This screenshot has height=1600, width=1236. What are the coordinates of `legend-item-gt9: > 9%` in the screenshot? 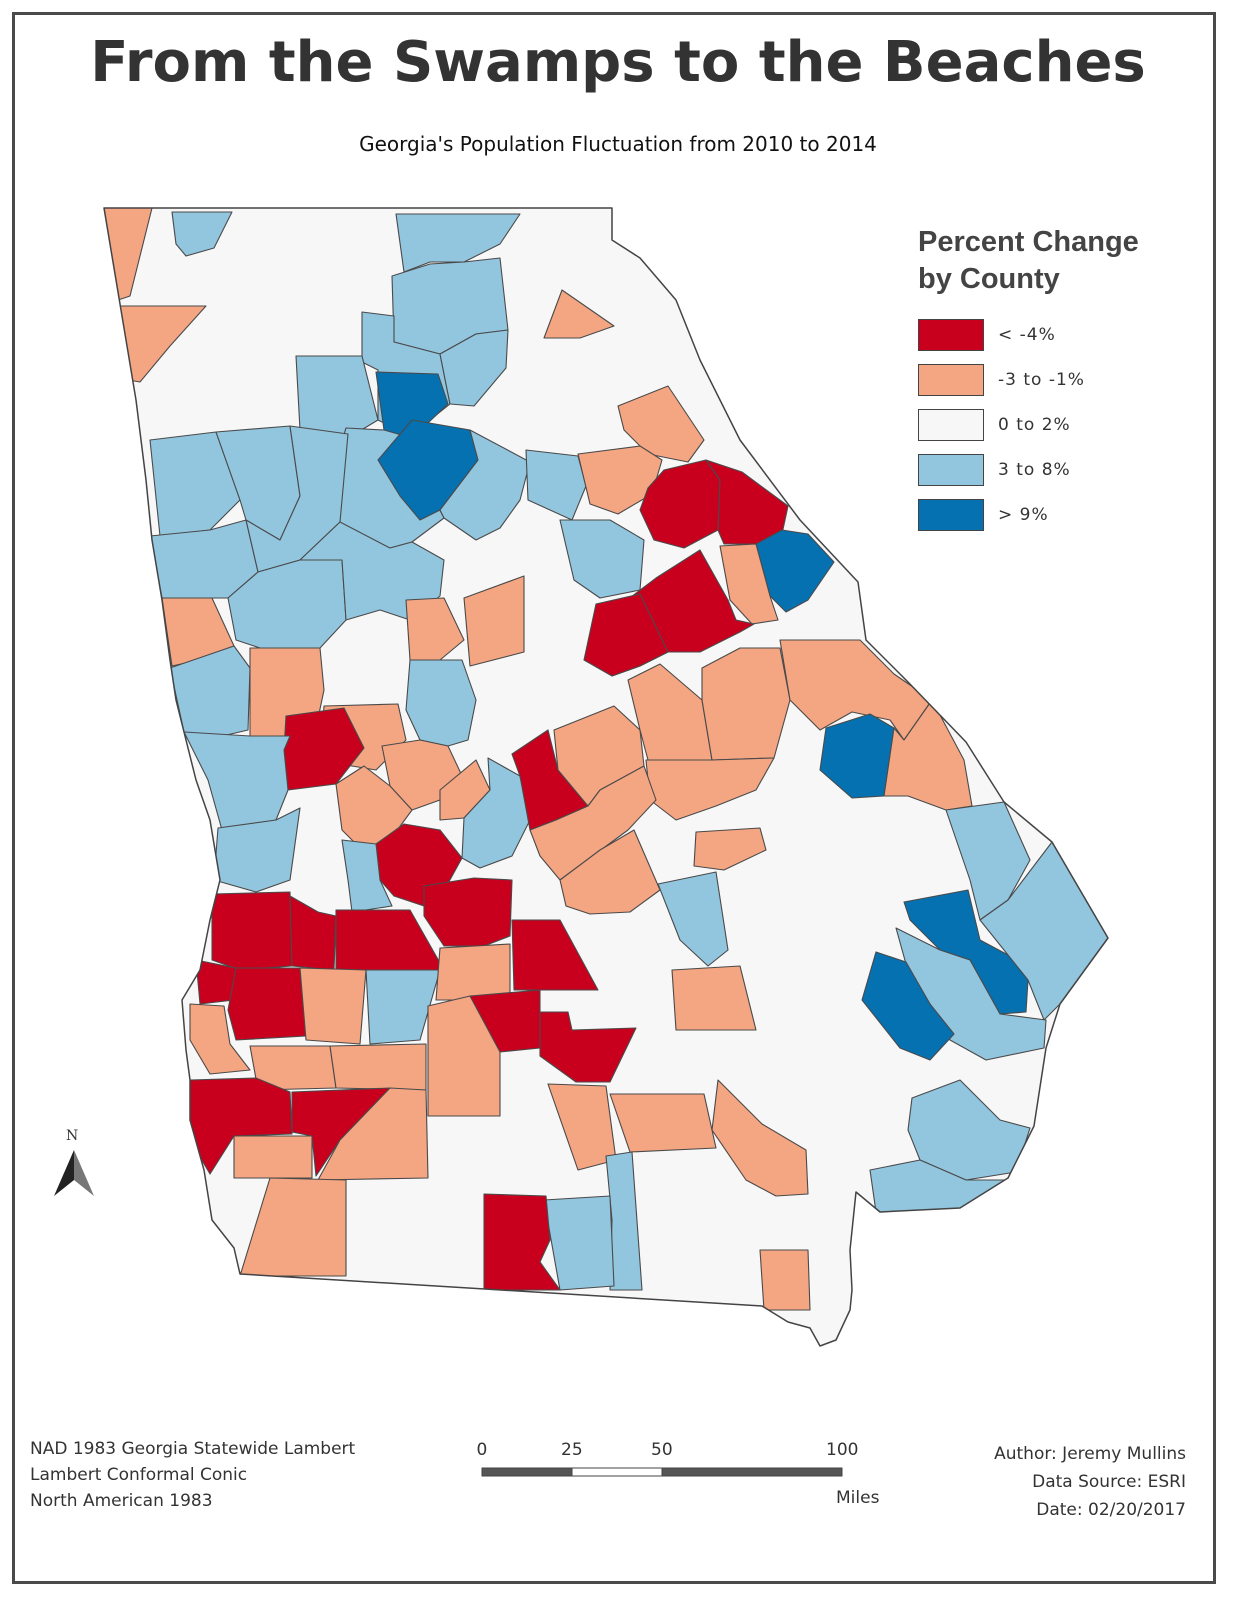 It's located at (1058, 514).